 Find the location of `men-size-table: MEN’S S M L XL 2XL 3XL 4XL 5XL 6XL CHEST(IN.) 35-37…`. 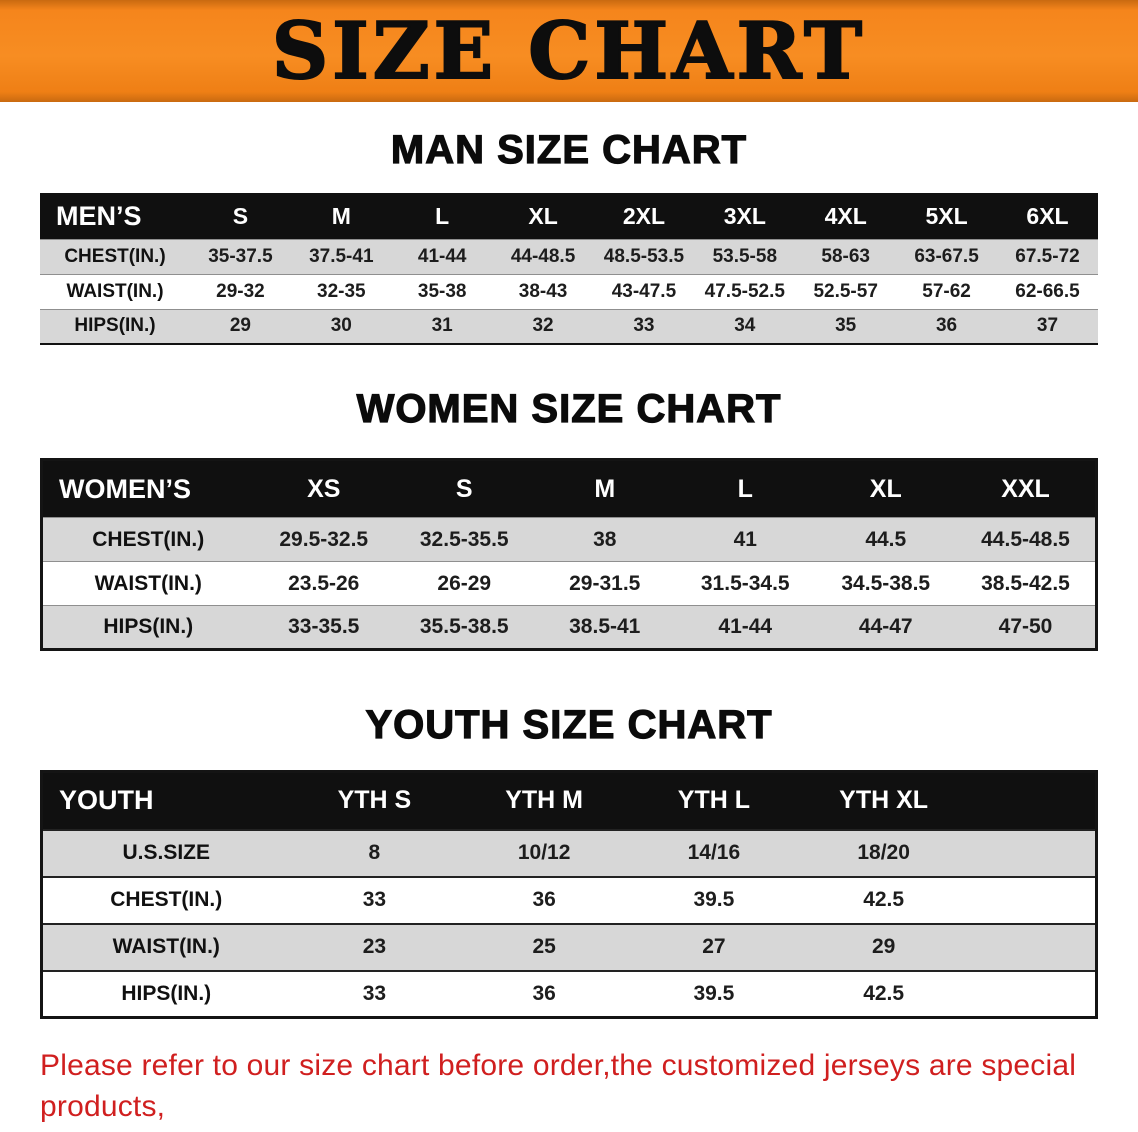

men-size-table: MEN’S S M L XL 2XL 3XL 4XL 5XL 6XL CHEST(IN.) 35-37… is located at coordinates (569, 269).